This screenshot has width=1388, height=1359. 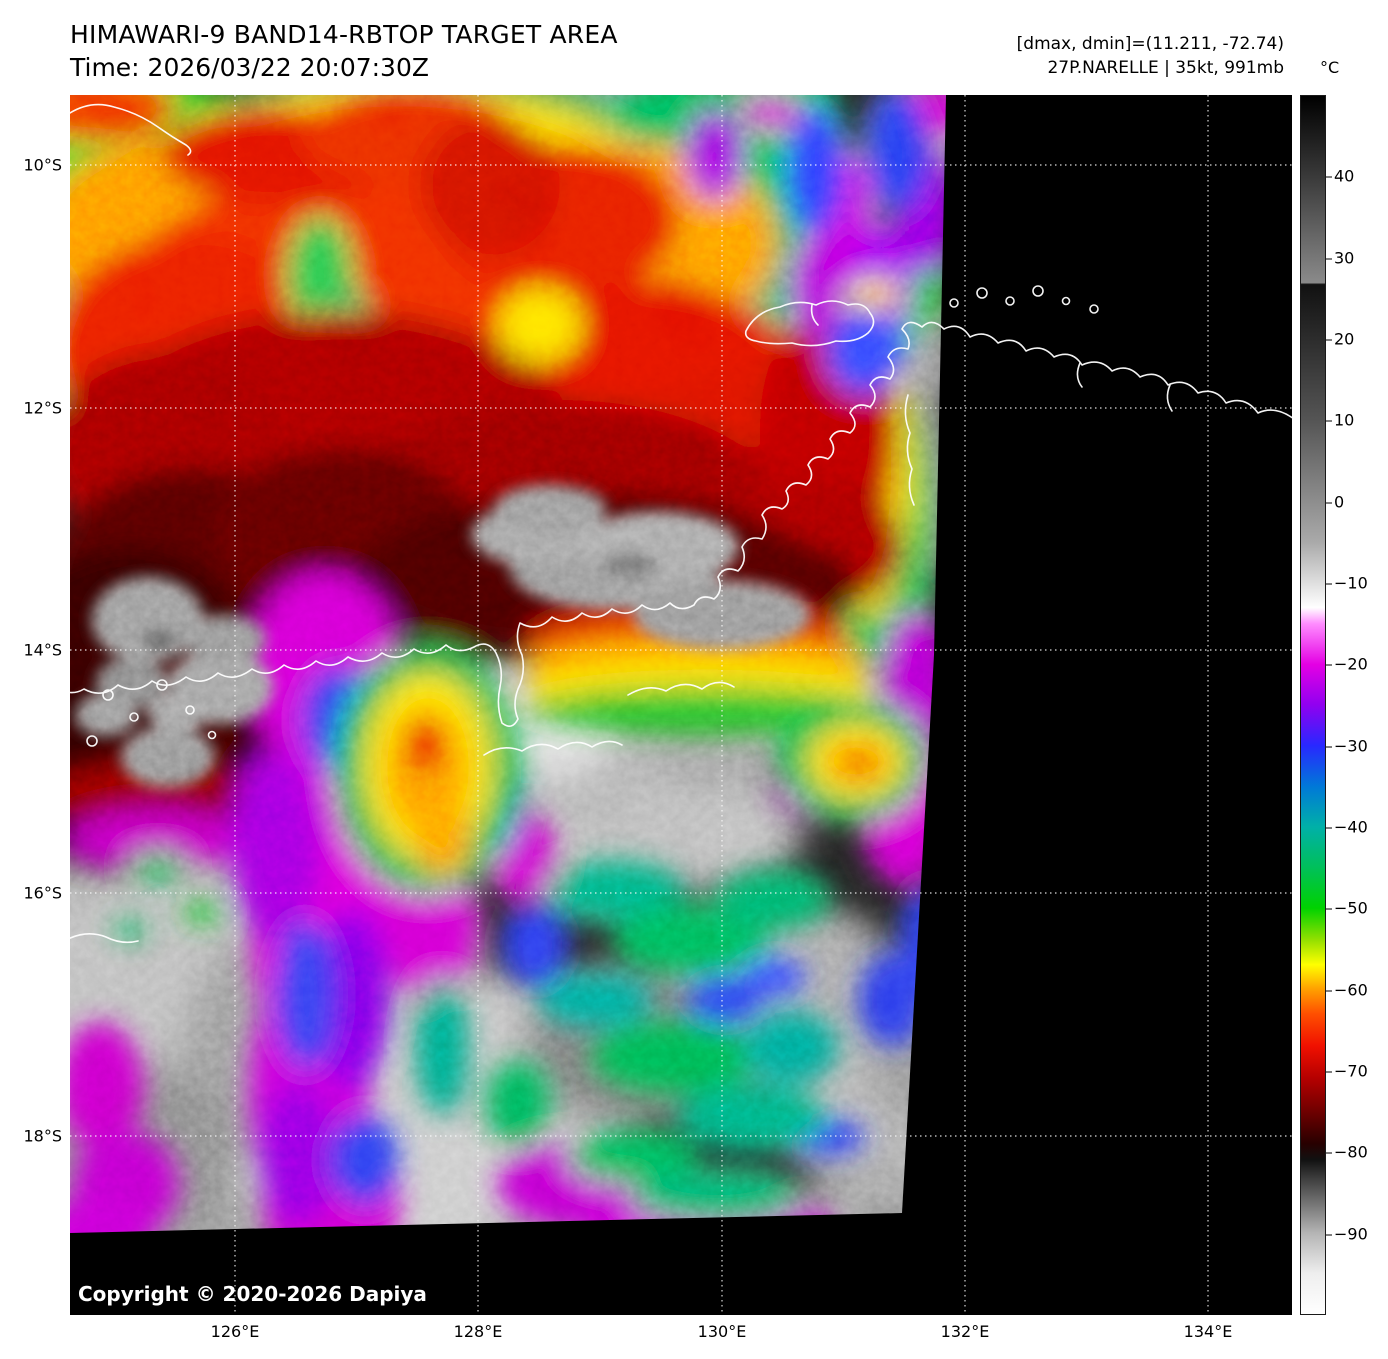 I want to click on colorbar-tick: −50, so click(x=1347, y=908).